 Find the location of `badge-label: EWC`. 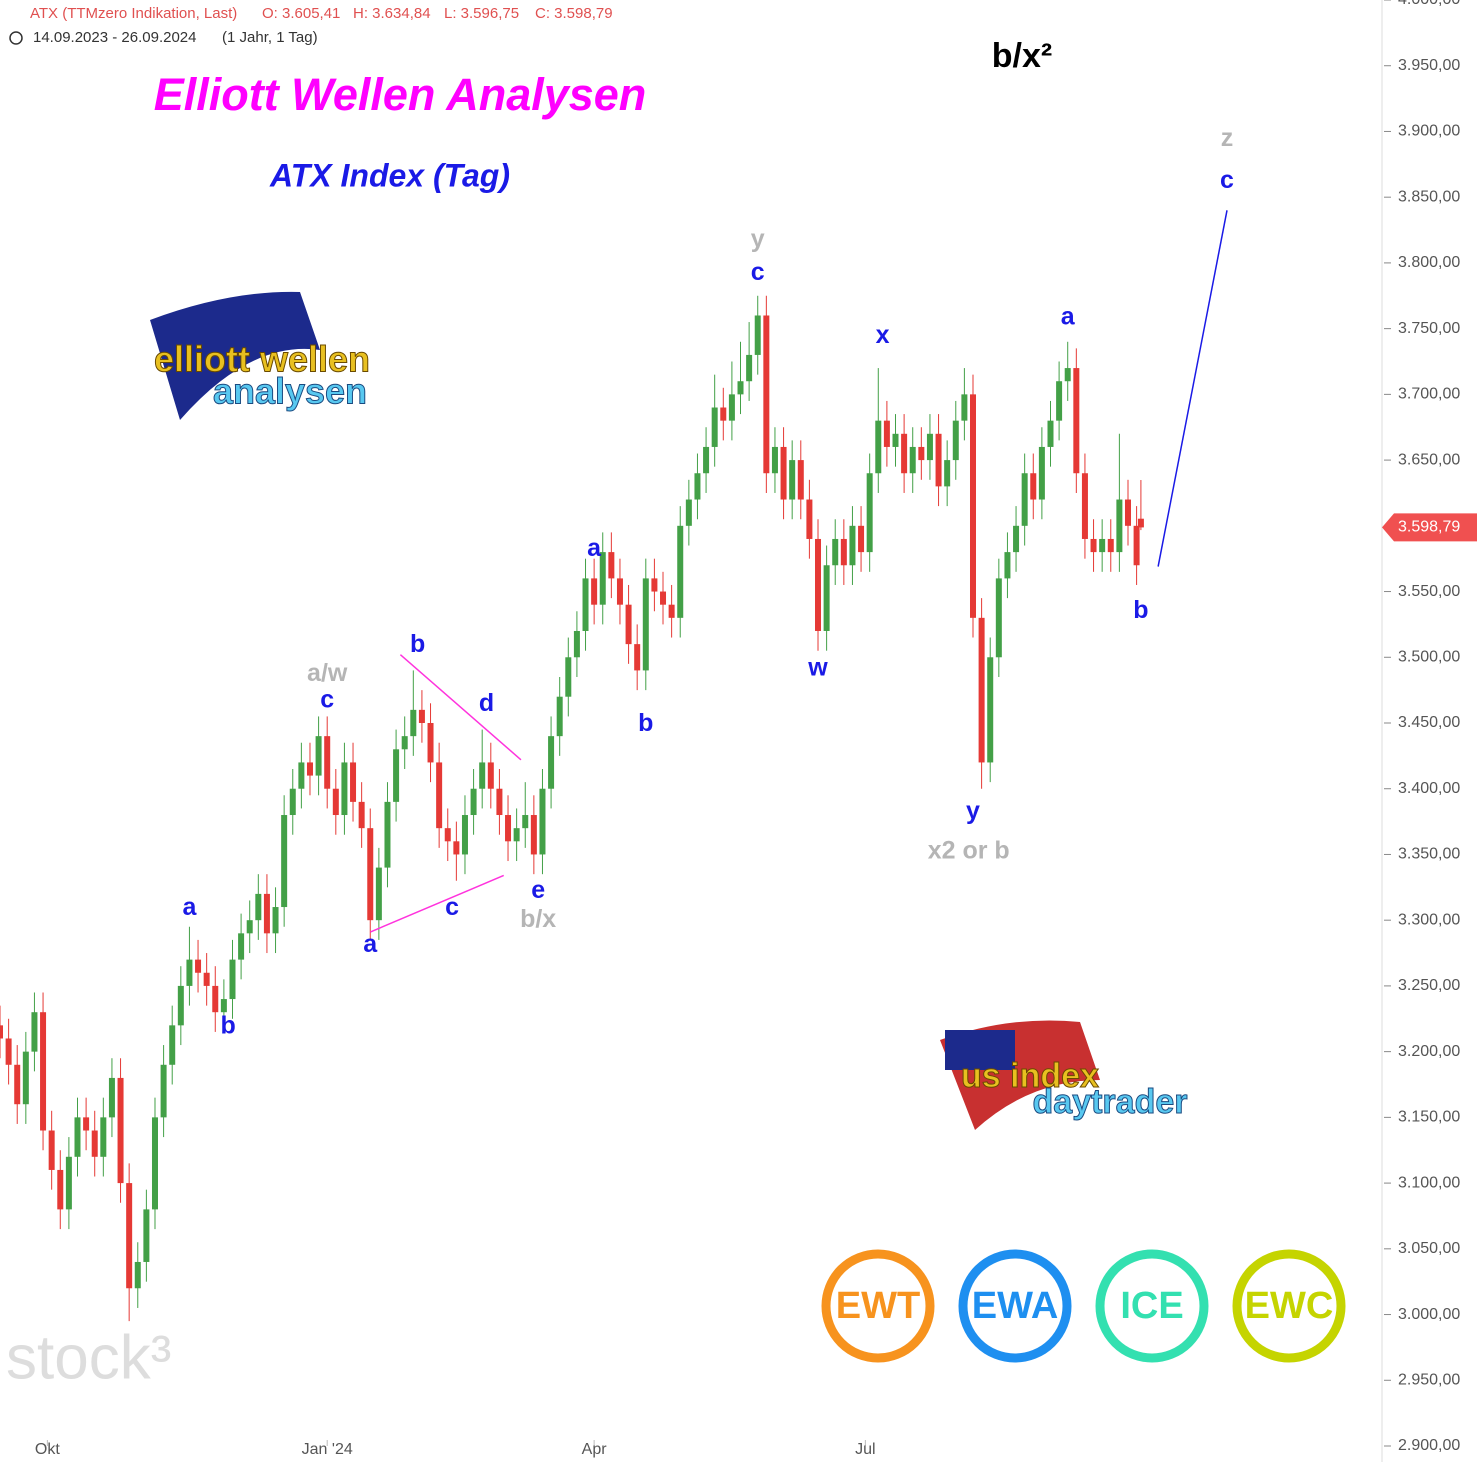

badge-label: EWC is located at coordinates (1289, 1306).